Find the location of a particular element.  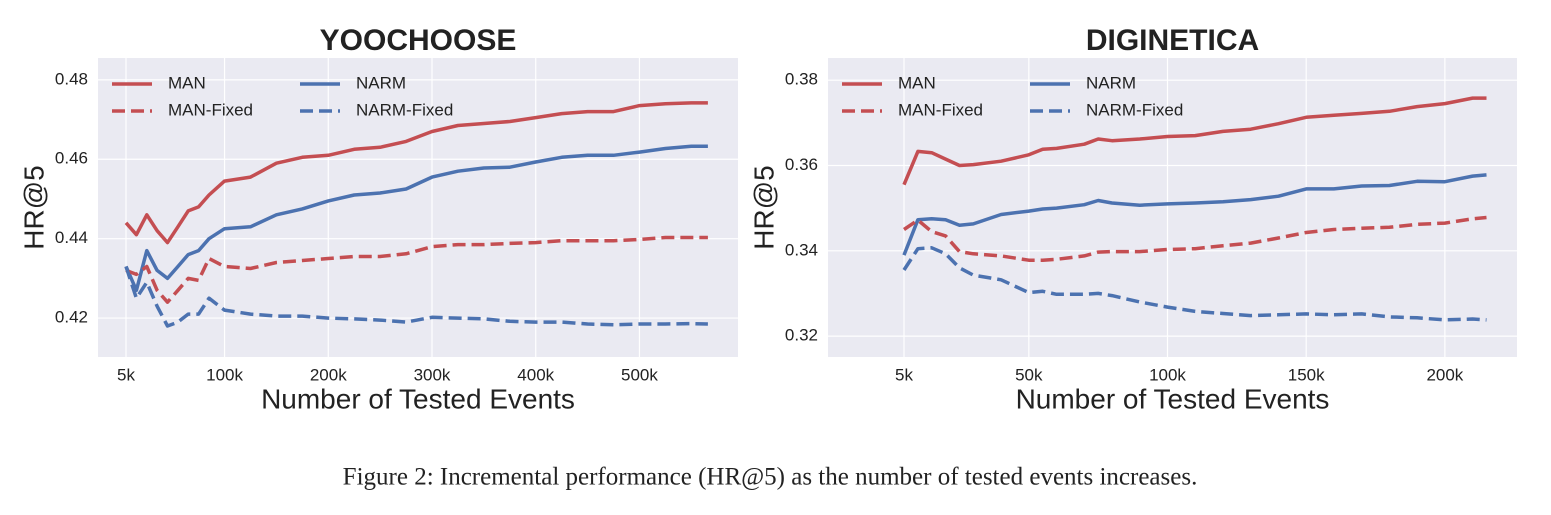

x-tick-label: 300k is located at coordinates (432, 374).